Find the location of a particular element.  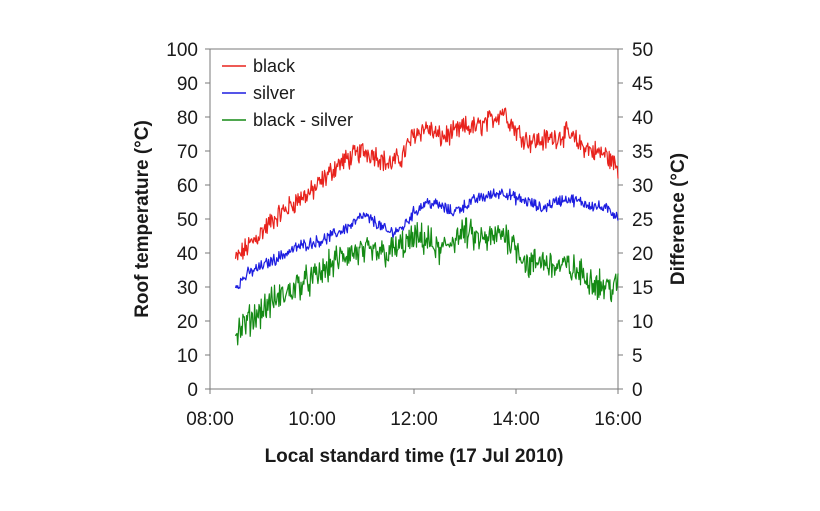

y-tick-label: 60 is located at coordinates (187, 186).